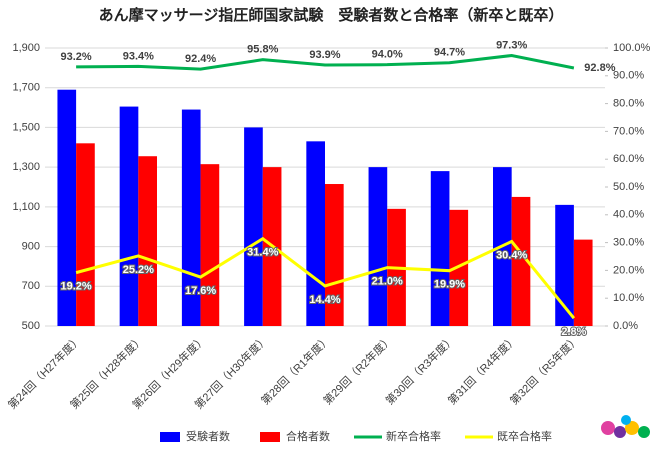 The height and width of the screenshot is (462, 662). What do you see at coordinates (31, 326) in the screenshot?
I see `y-tick-label: 500` at bounding box center [31, 326].